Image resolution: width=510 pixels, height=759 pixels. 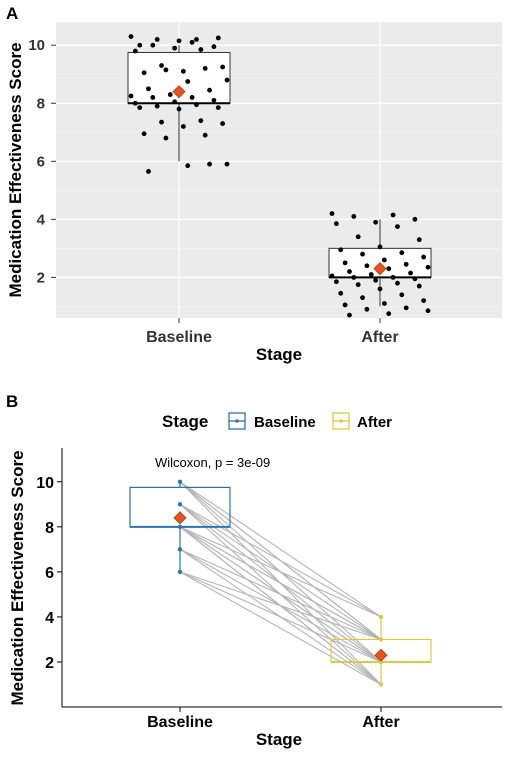 What do you see at coordinates (185, 421) in the screenshot?
I see `legend-title: Stage` at bounding box center [185, 421].